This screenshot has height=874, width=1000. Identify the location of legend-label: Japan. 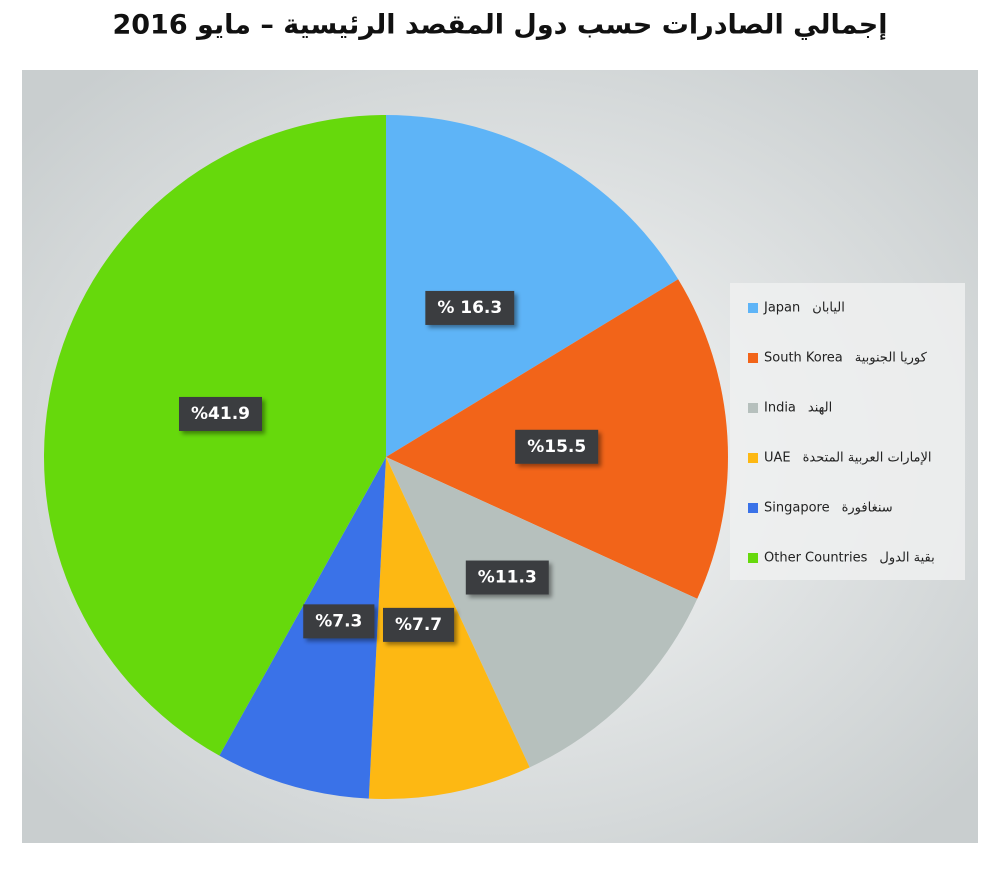
(781, 308).